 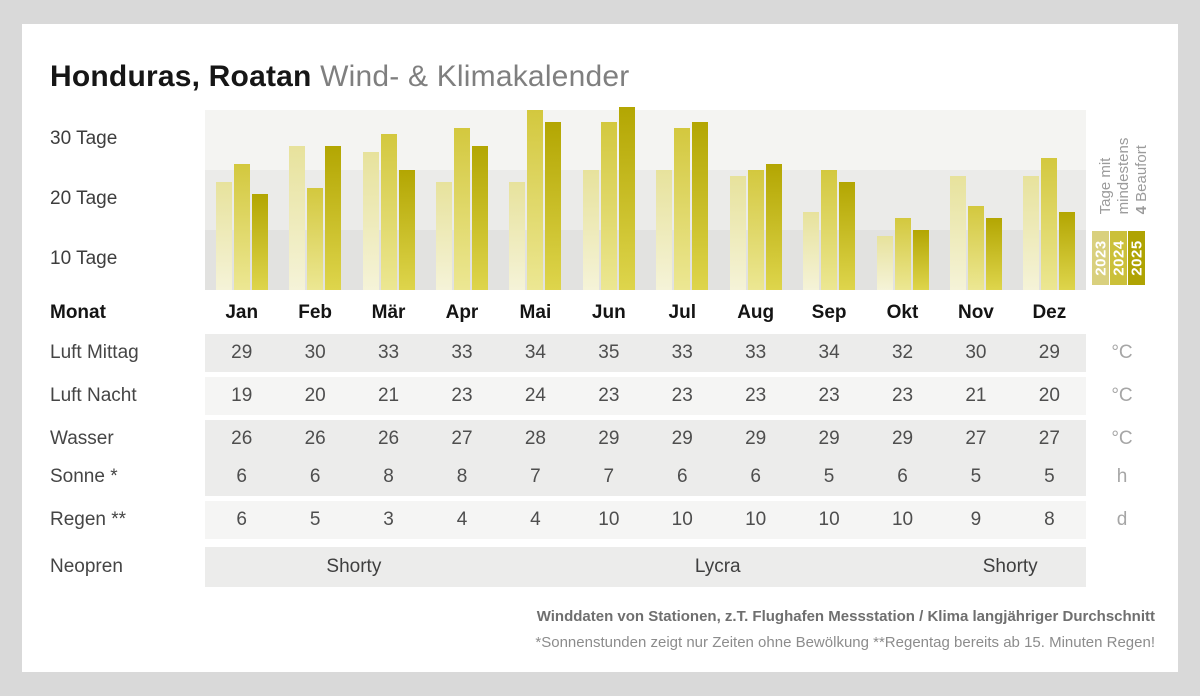 I want to click on cell-sonne-nov: 5, so click(x=976, y=476).